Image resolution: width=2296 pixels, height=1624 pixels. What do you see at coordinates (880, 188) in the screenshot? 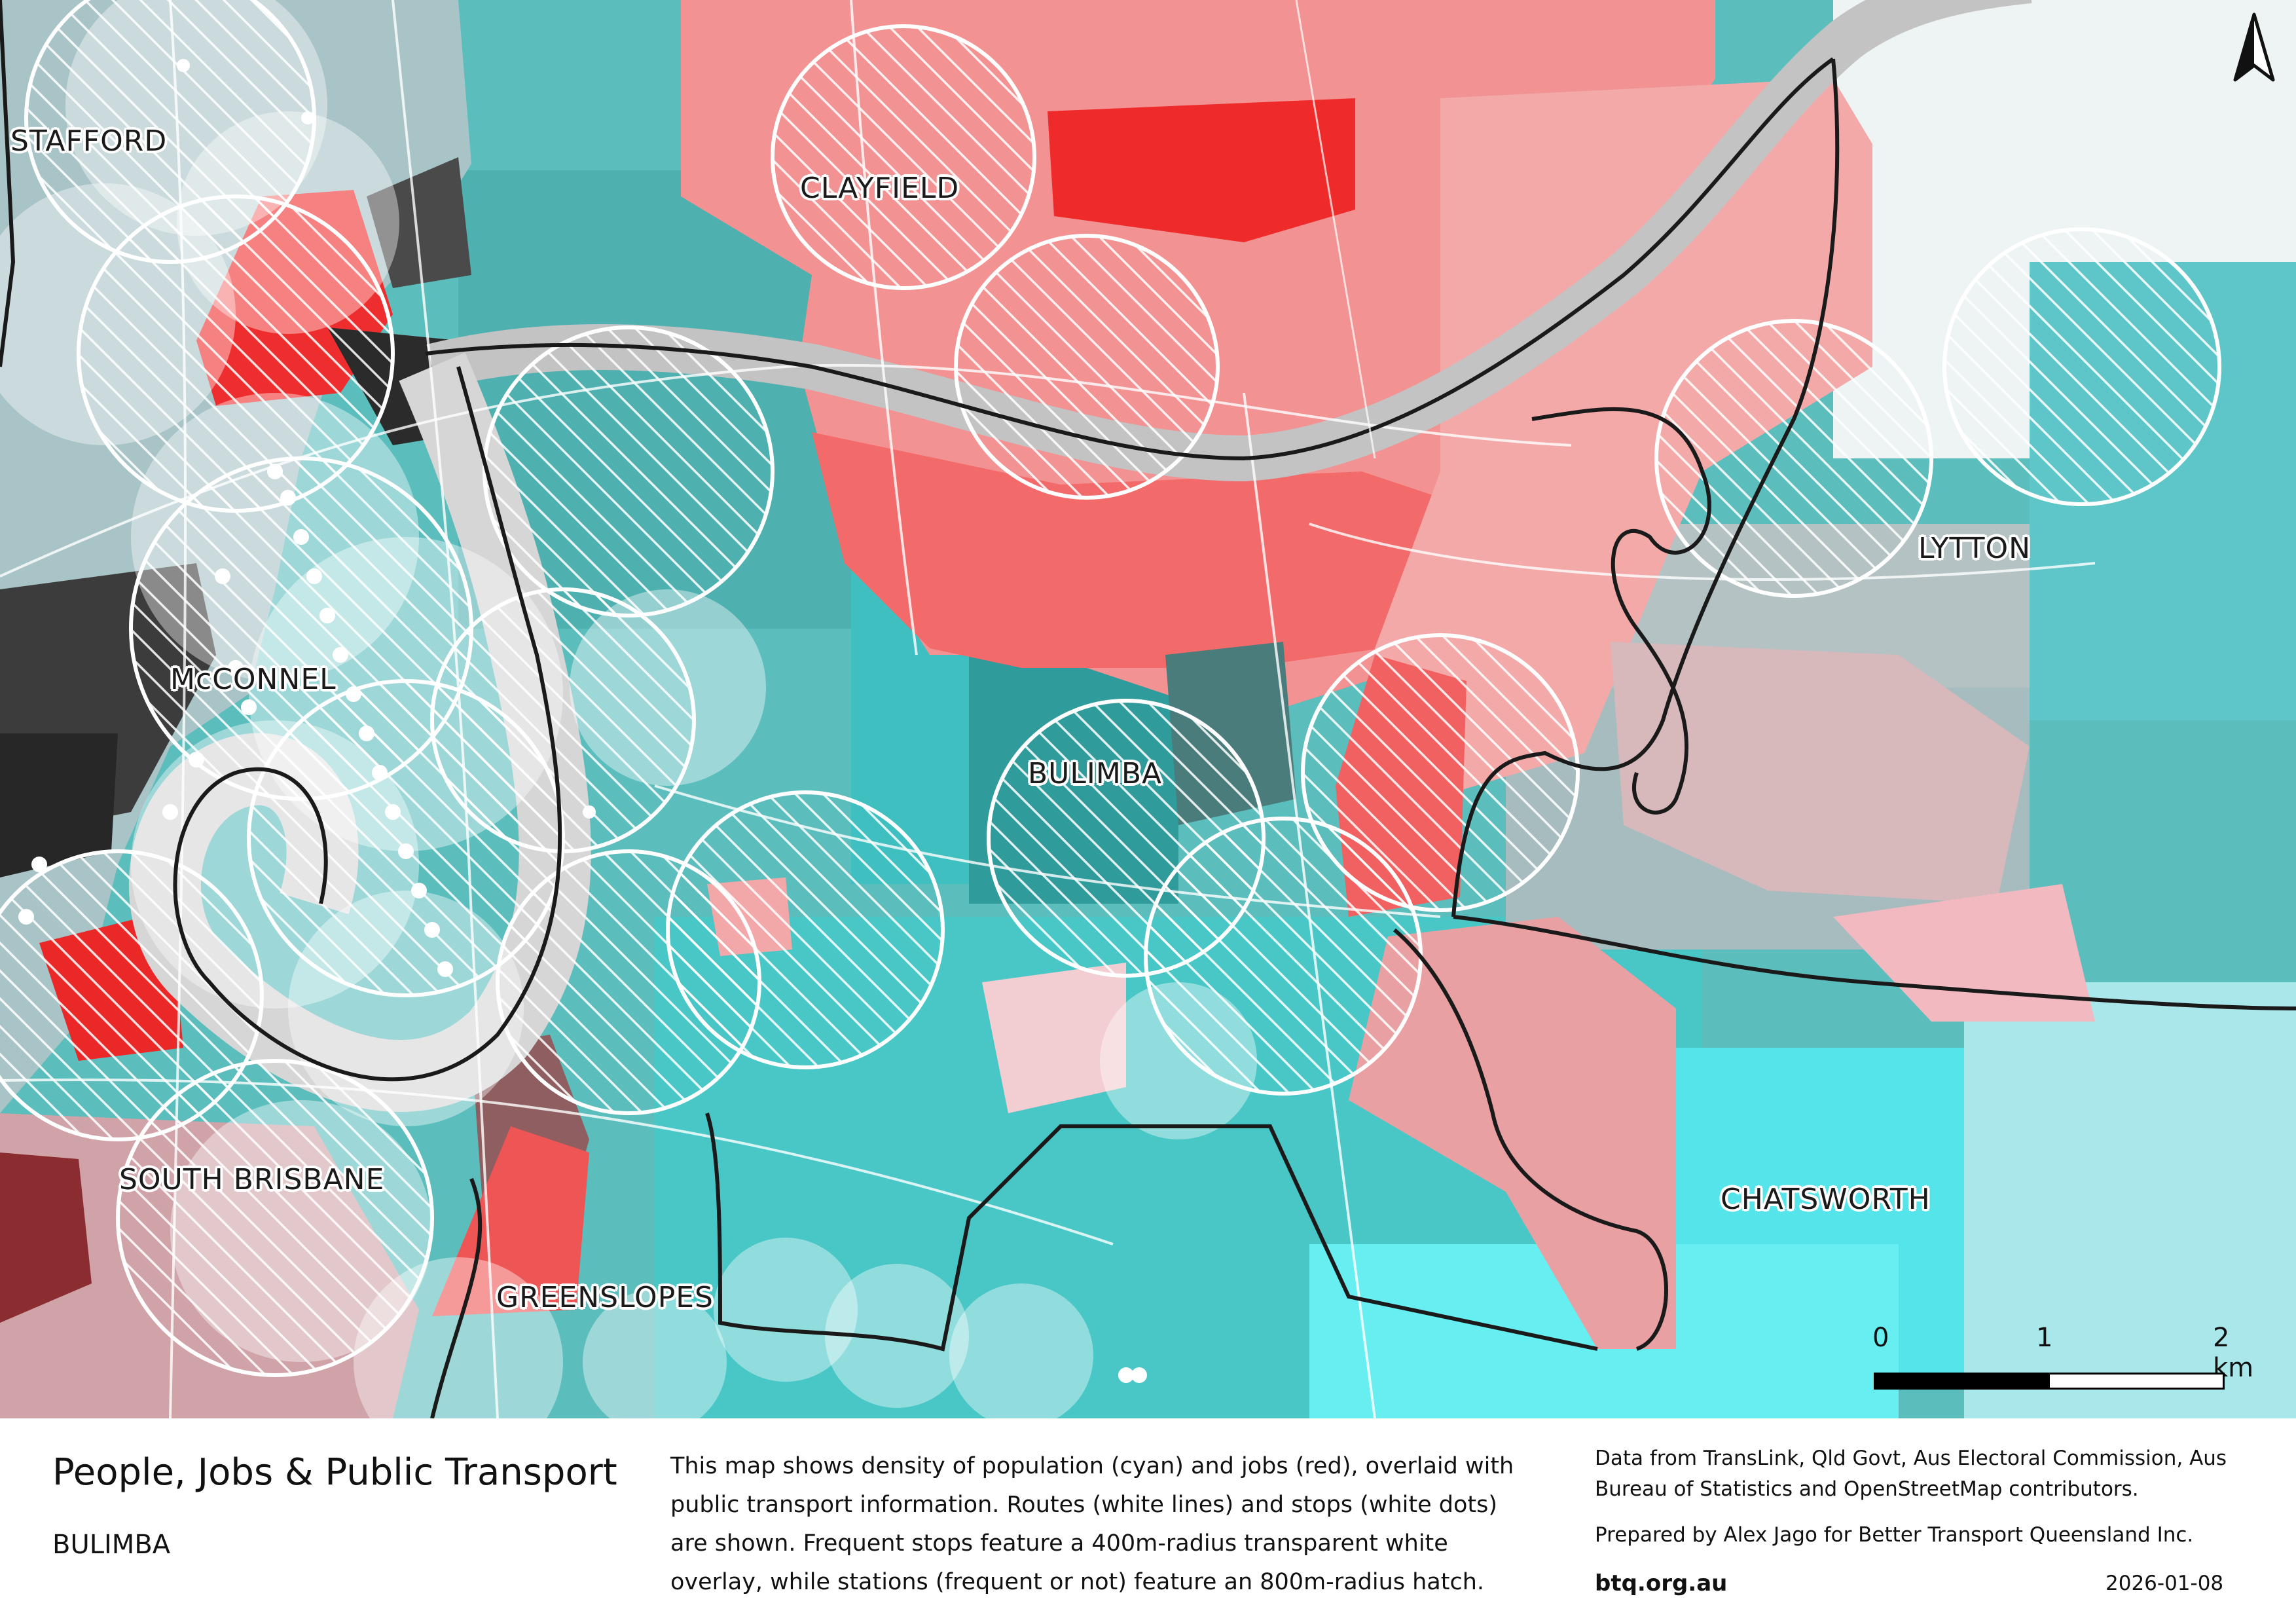
I see `place-label-clayfield: CLAYFIELD` at bounding box center [880, 188].